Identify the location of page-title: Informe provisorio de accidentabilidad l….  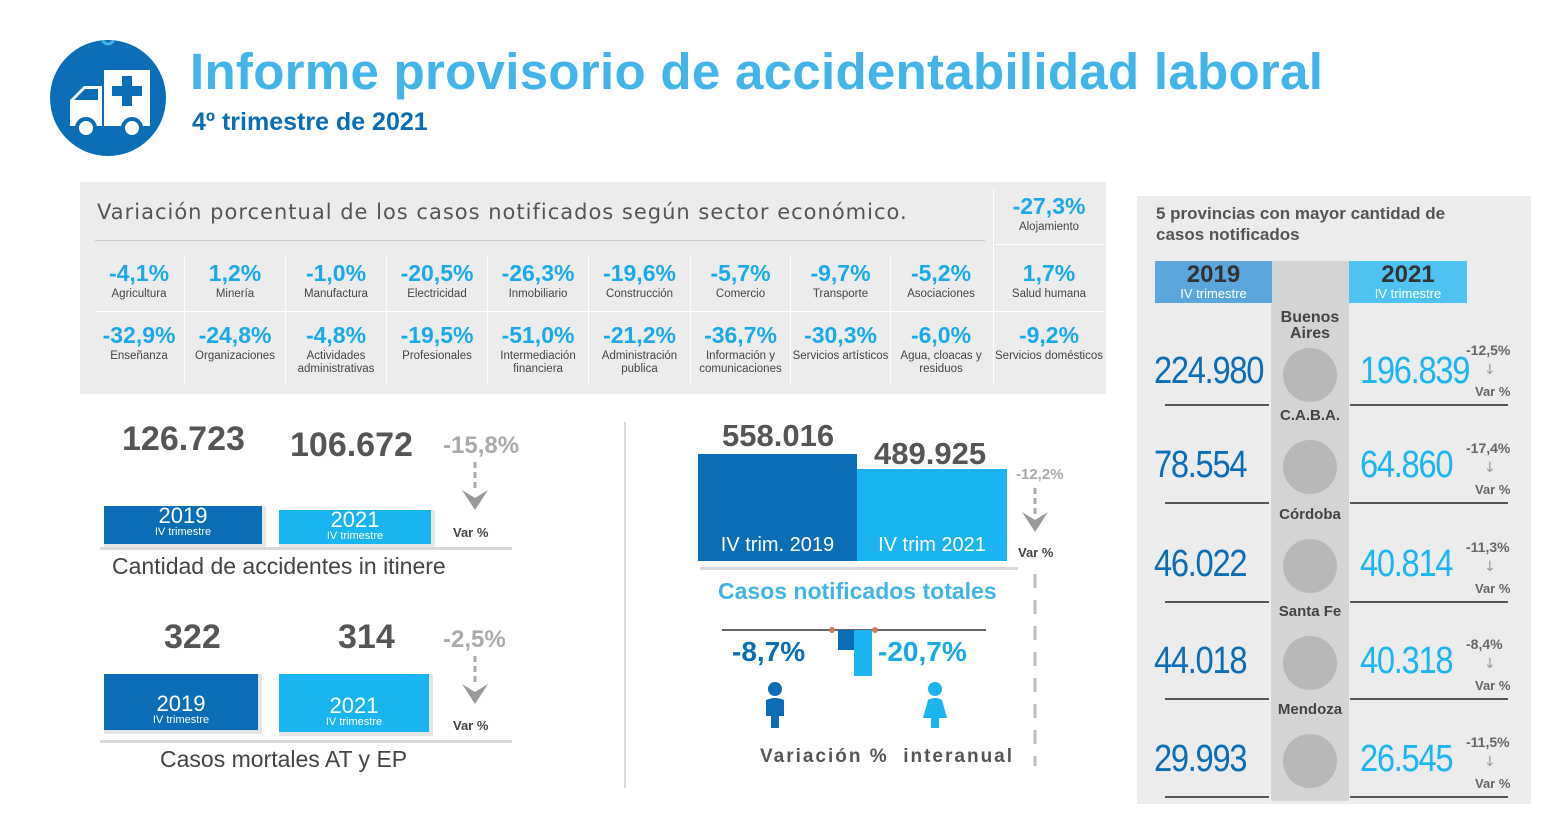
(757, 71).